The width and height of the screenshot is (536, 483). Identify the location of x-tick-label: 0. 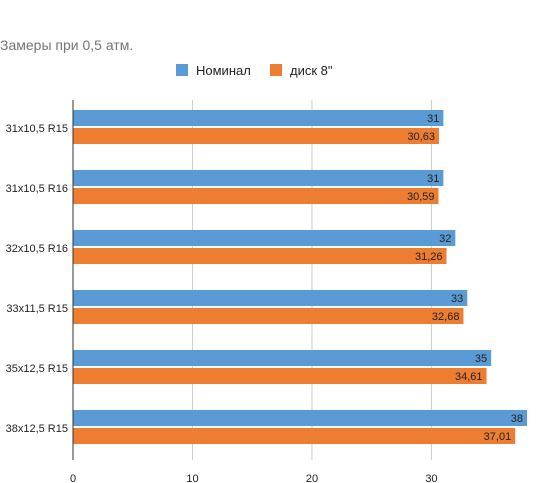
(73, 478).